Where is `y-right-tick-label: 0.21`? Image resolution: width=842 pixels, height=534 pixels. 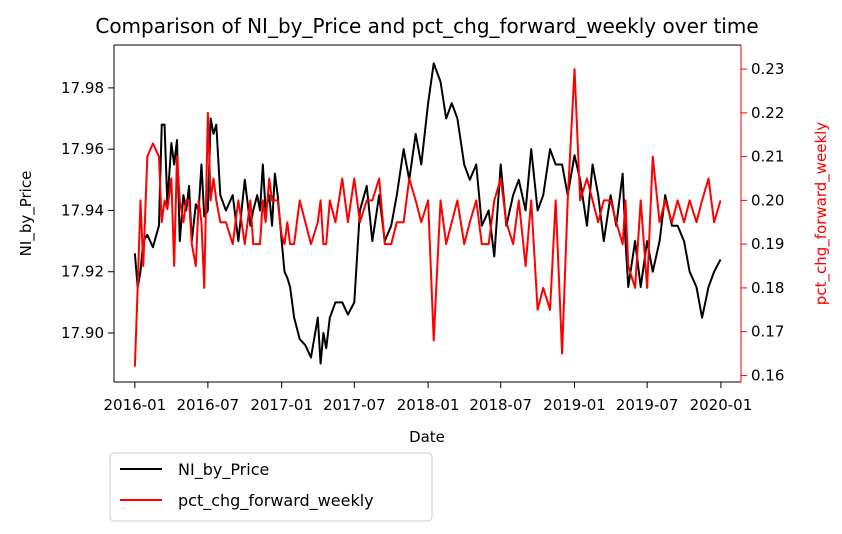 y-right-tick-label: 0.21 is located at coordinates (767, 157).